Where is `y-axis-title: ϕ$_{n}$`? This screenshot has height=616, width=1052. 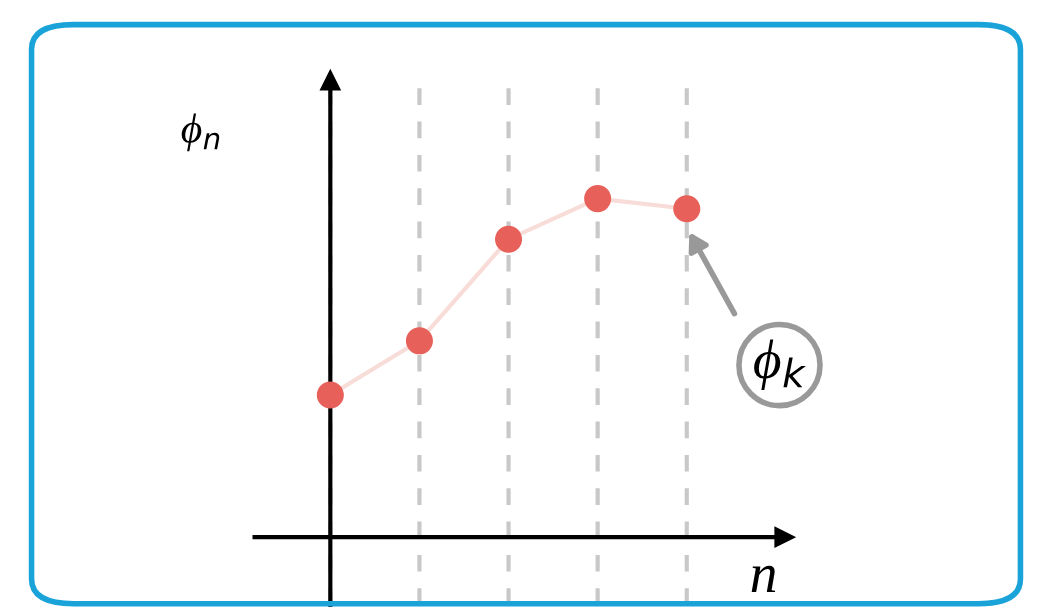
y-axis-title: ϕ$_{n}$ is located at coordinates (200, 132).